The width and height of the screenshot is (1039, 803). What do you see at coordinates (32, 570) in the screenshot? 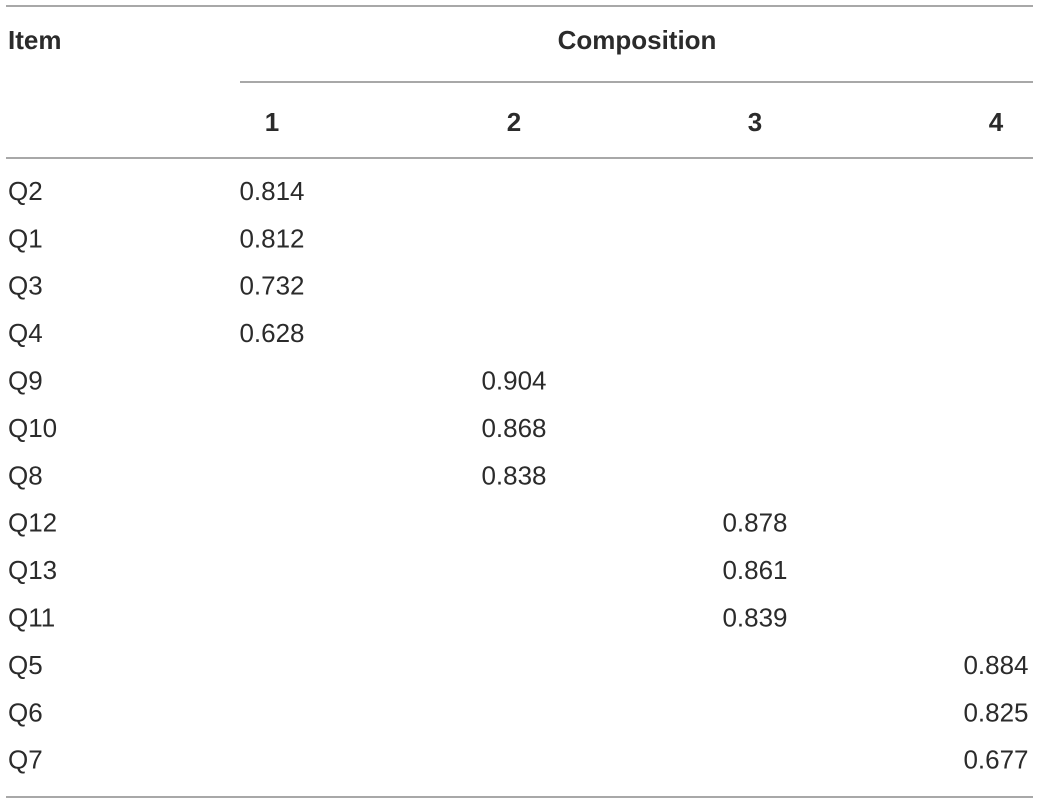
I see `item-label: Q13` at bounding box center [32, 570].